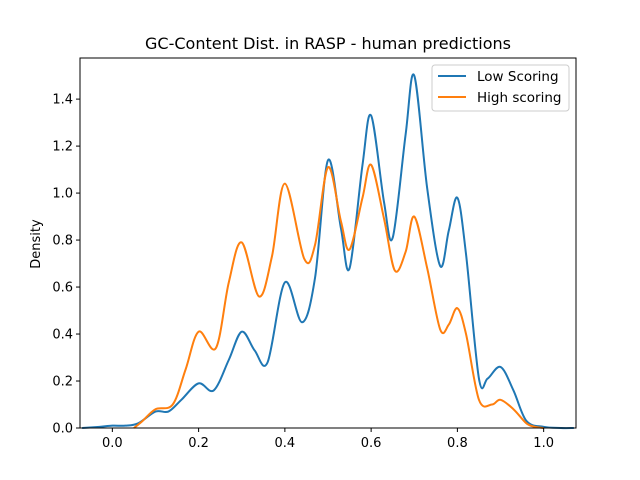 The height and width of the screenshot is (480, 640). What do you see at coordinates (285, 443) in the screenshot?
I see `x-tick-label: 0.4` at bounding box center [285, 443].